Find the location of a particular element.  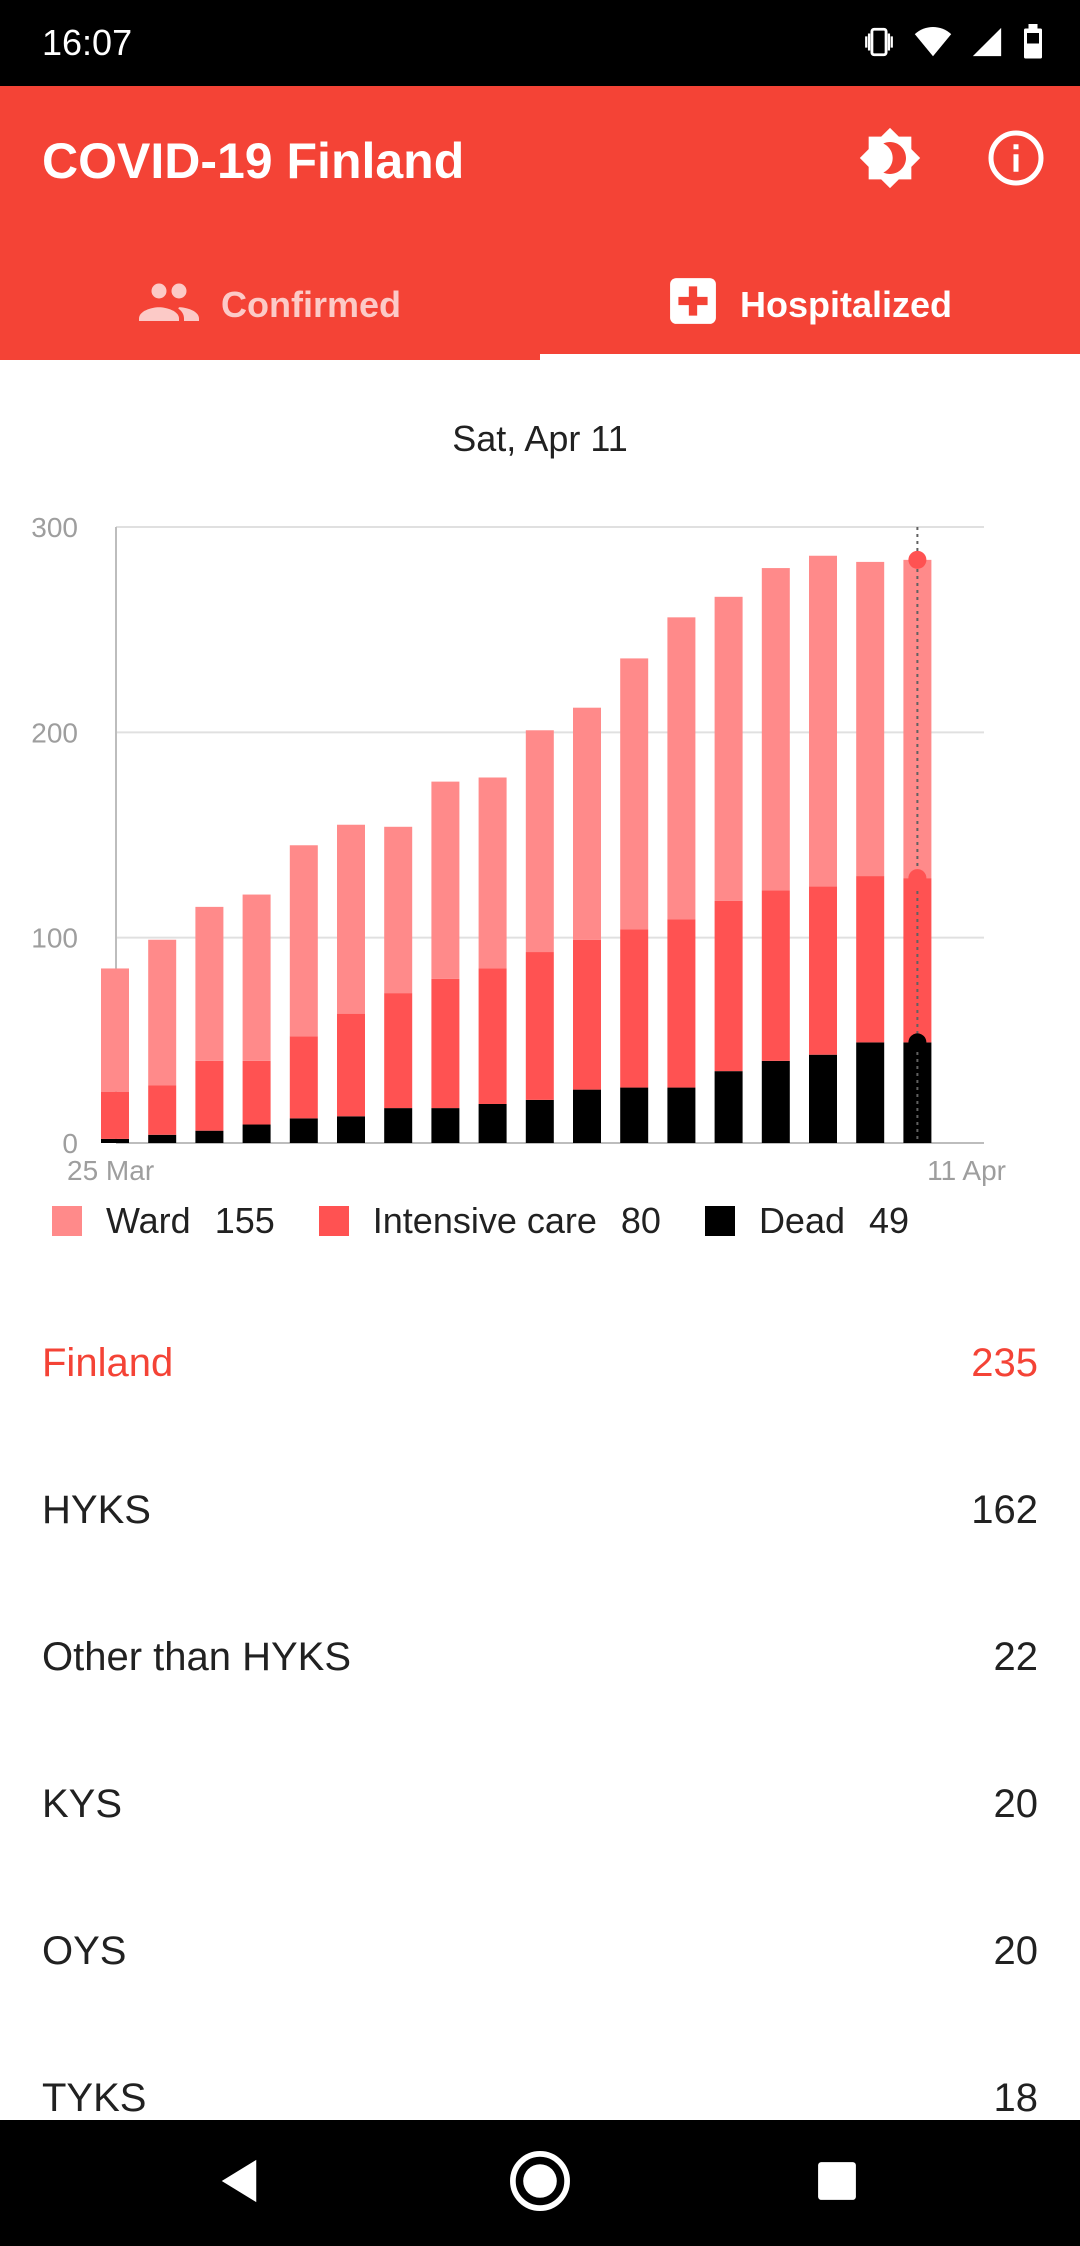

legend-intensive-care: Intensive care 80 is located at coordinates (489, 1221).